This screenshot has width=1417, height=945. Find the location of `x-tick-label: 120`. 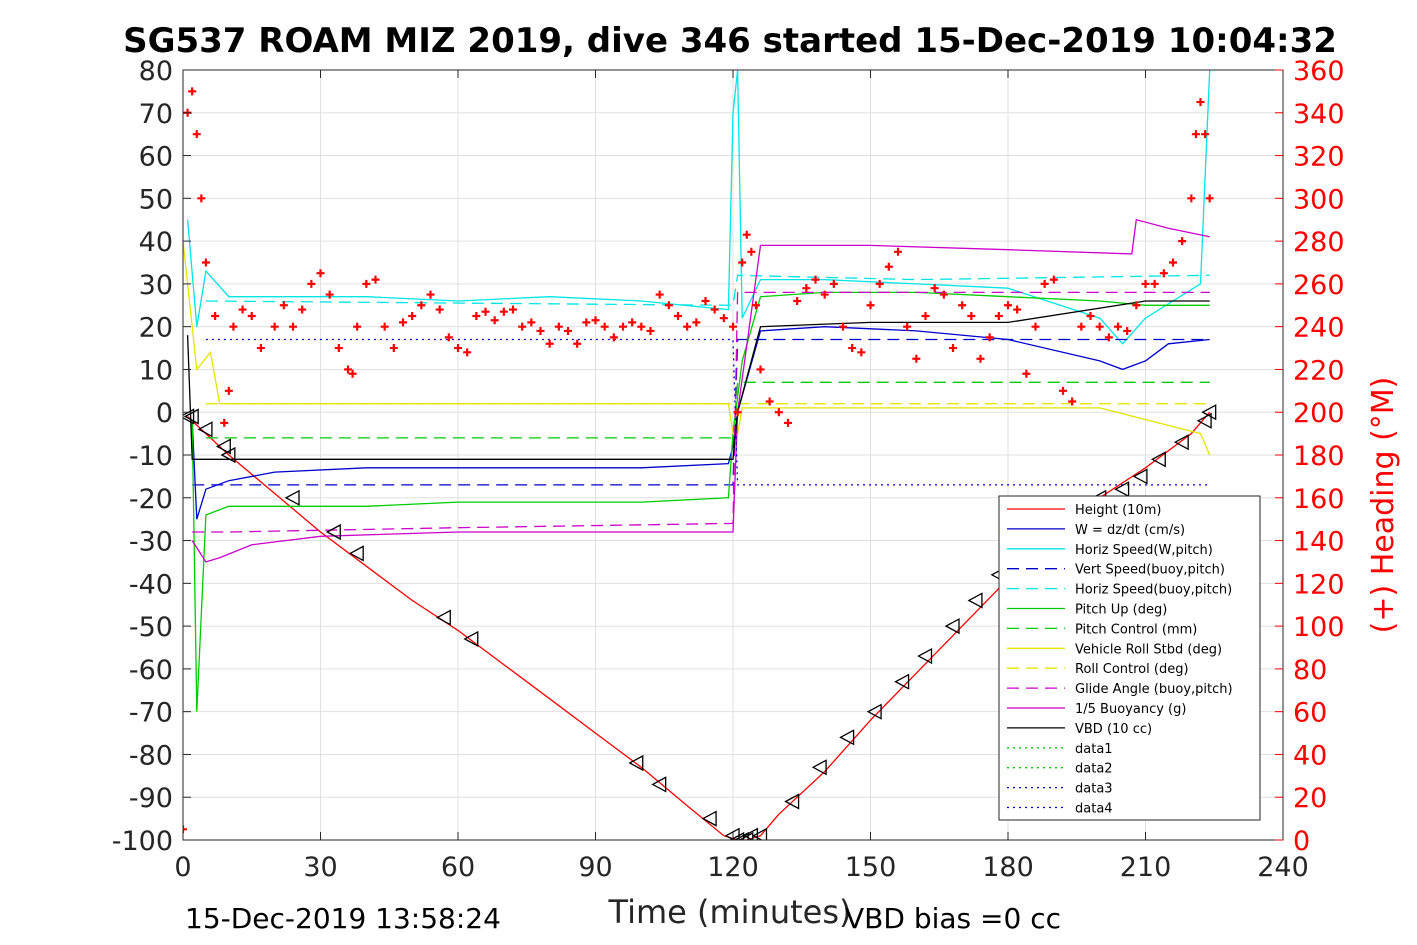

x-tick-label: 120 is located at coordinates (733, 867).